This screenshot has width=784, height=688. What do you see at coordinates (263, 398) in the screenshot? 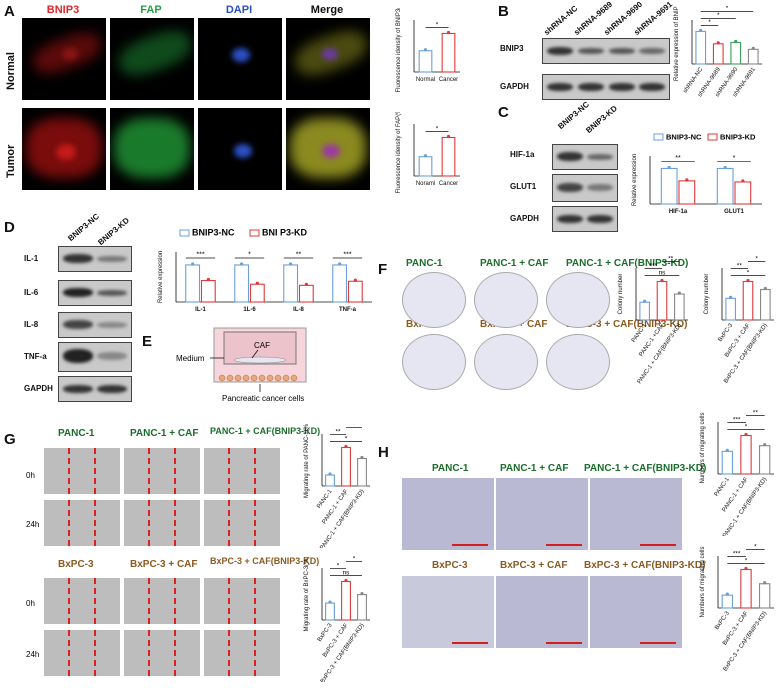
I see `cells-label: Pancreatic cancer cells` at bounding box center [263, 398].